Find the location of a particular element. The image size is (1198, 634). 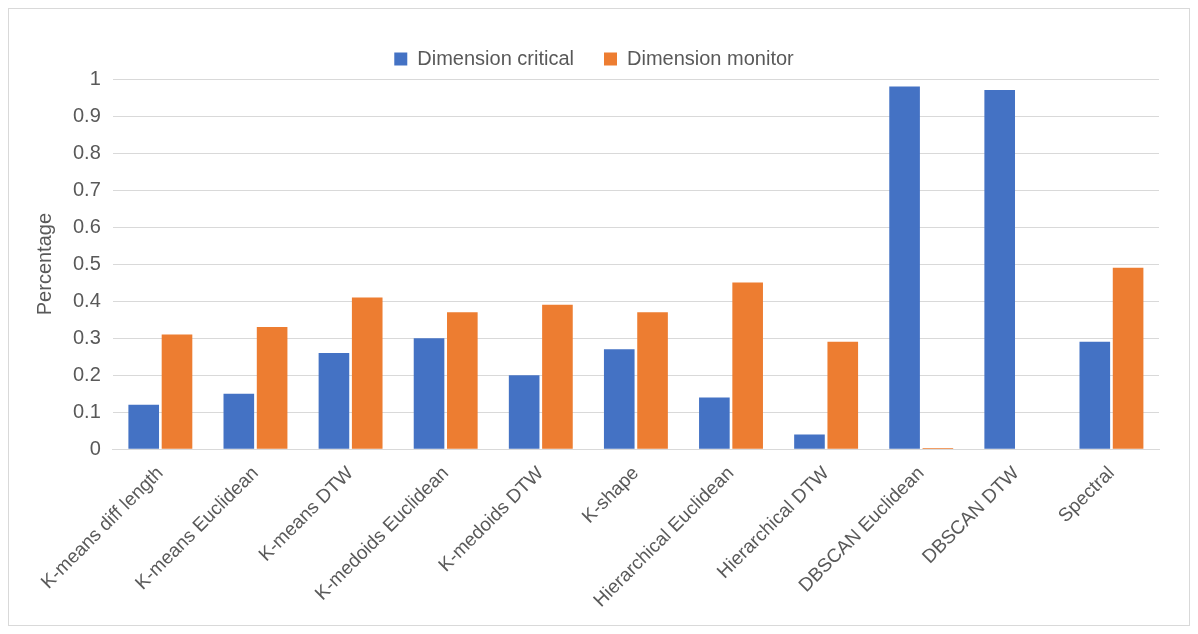

y-tick-label: 0.2 is located at coordinates (86, 373).